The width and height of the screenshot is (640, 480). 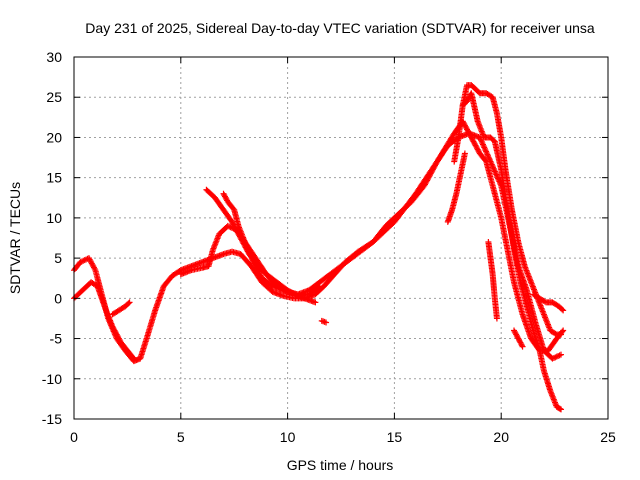 I want to click on x-tick-label: 15, so click(x=395, y=437).